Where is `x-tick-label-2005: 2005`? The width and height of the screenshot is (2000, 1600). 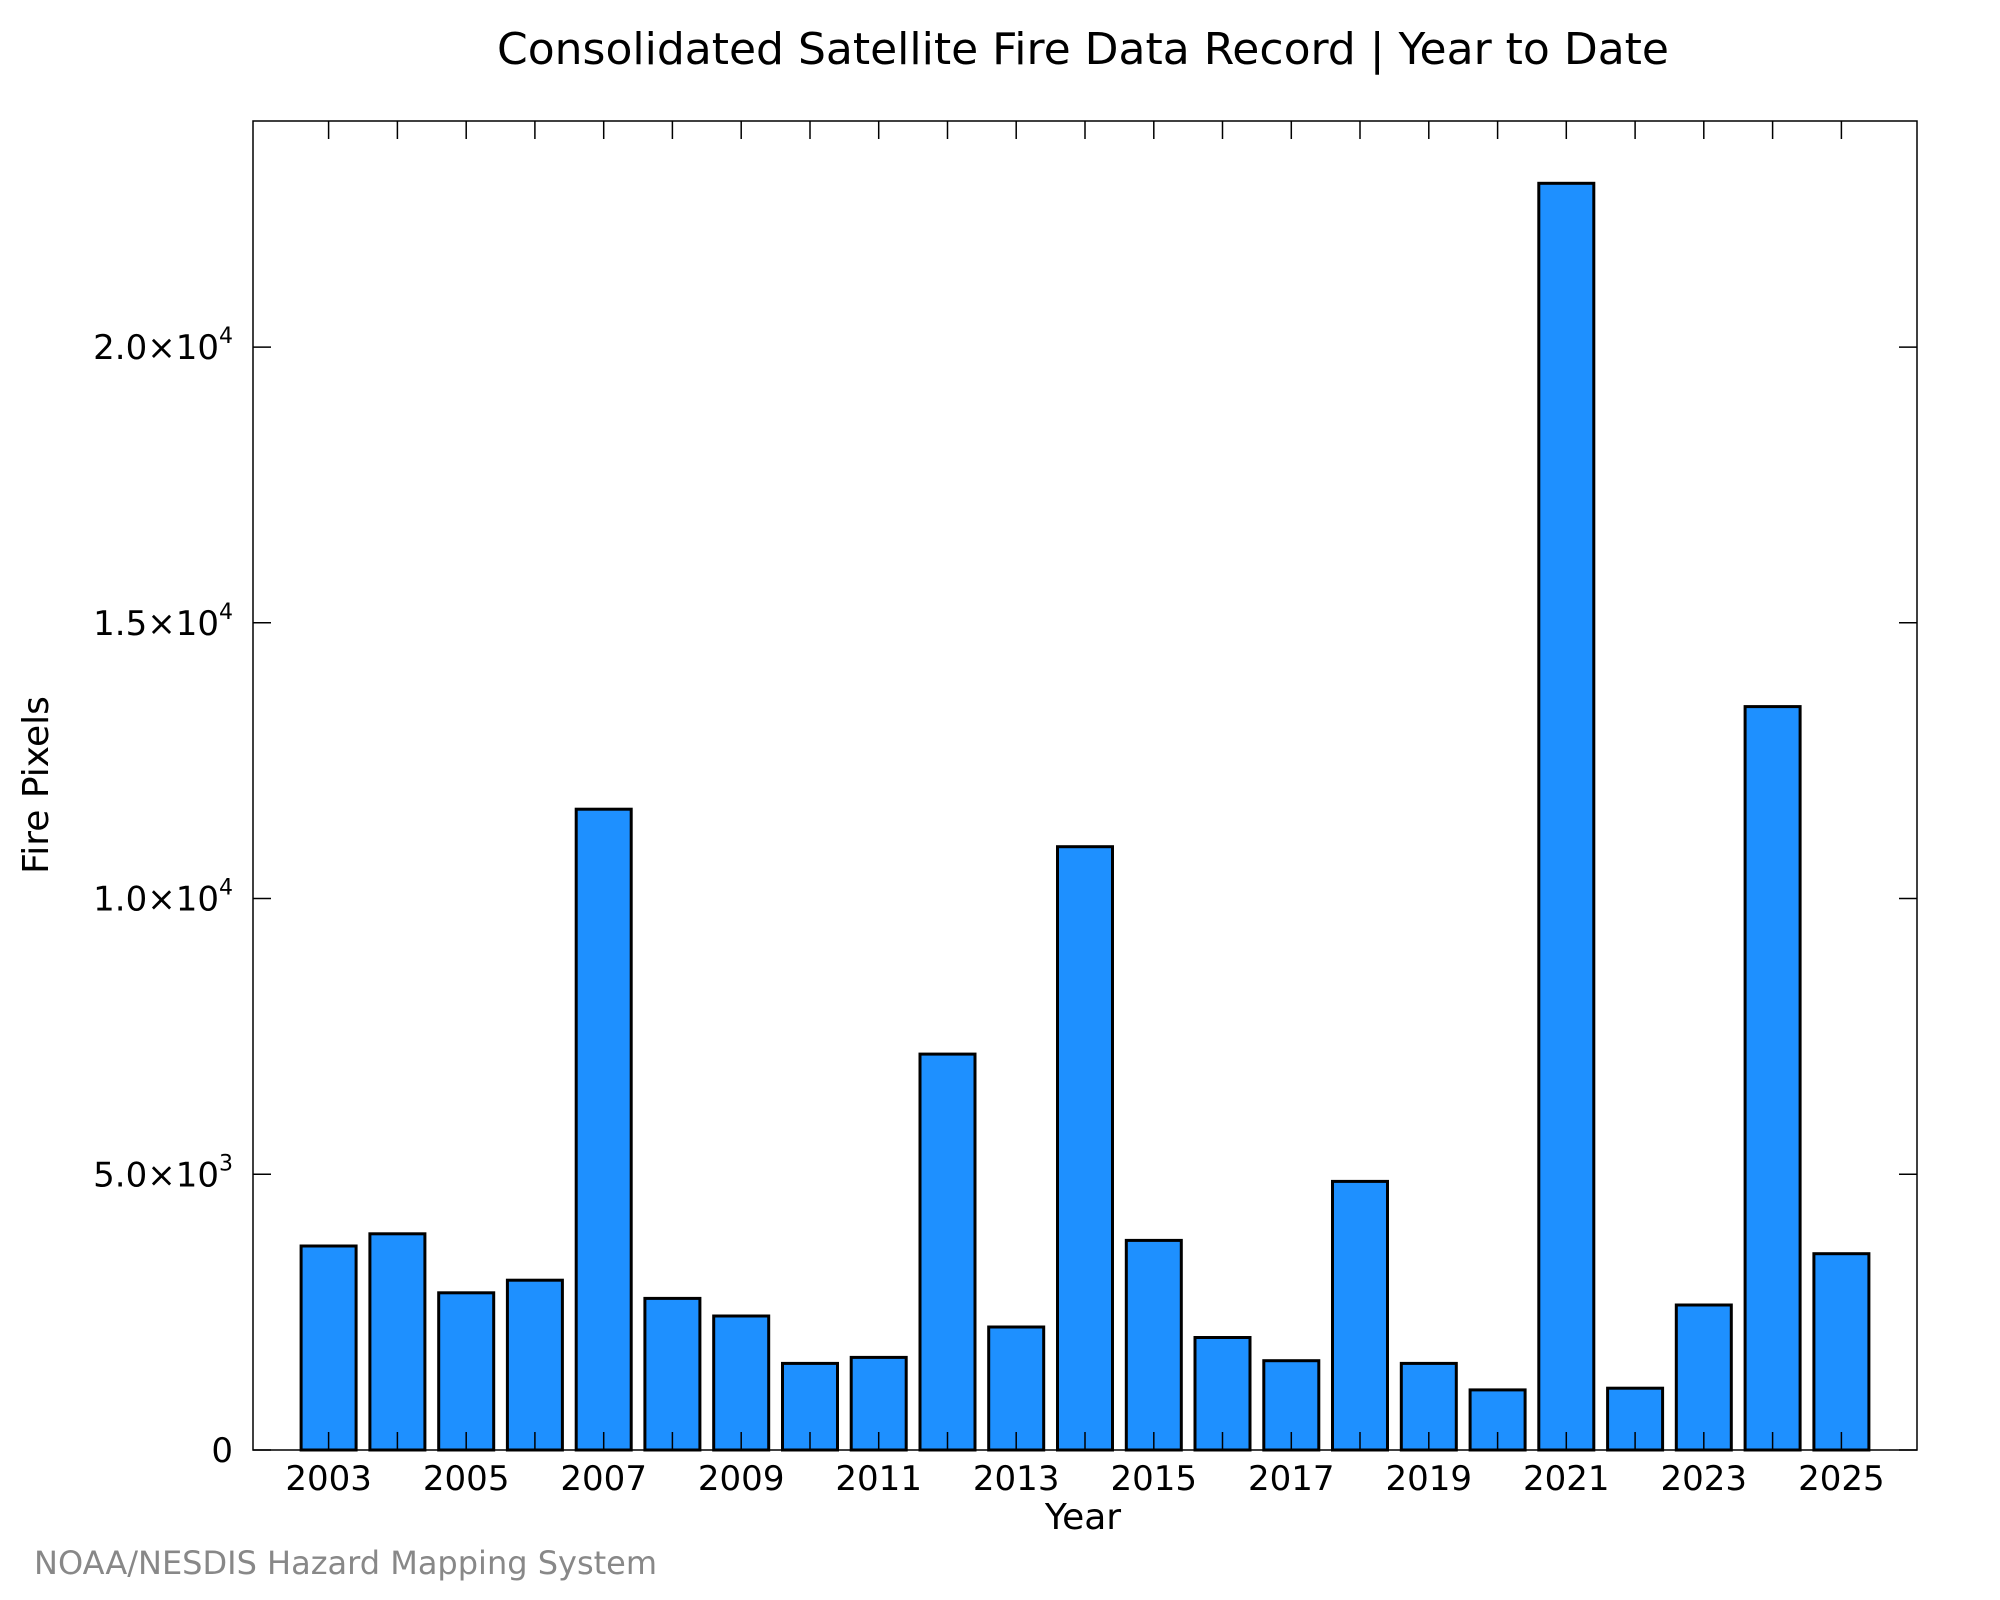 x-tick-label-2005: 2005 is located at coordinates (466, 1479).